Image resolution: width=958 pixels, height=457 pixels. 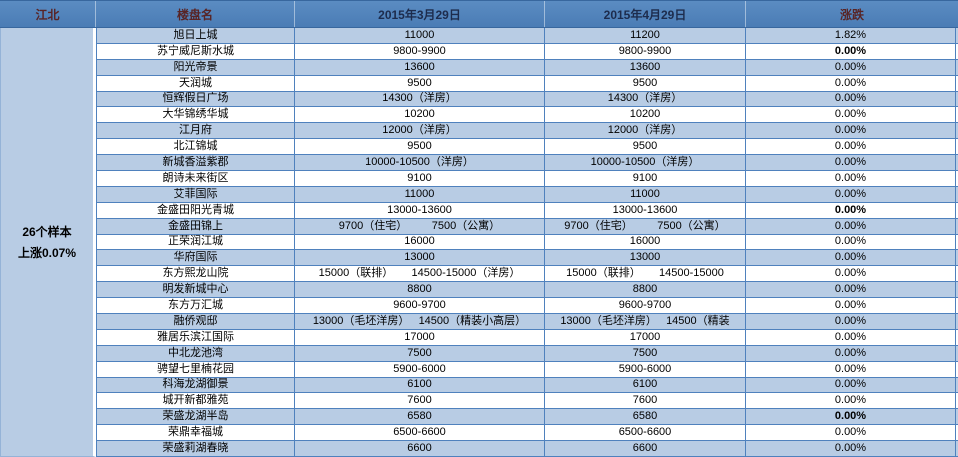 What do you see at coordinates (527, 210) in the screenshot?
I see `table-row: 金盛田阳光青城 13000-13600 13000-13600 0.00%` at bounding box center [527, 210].